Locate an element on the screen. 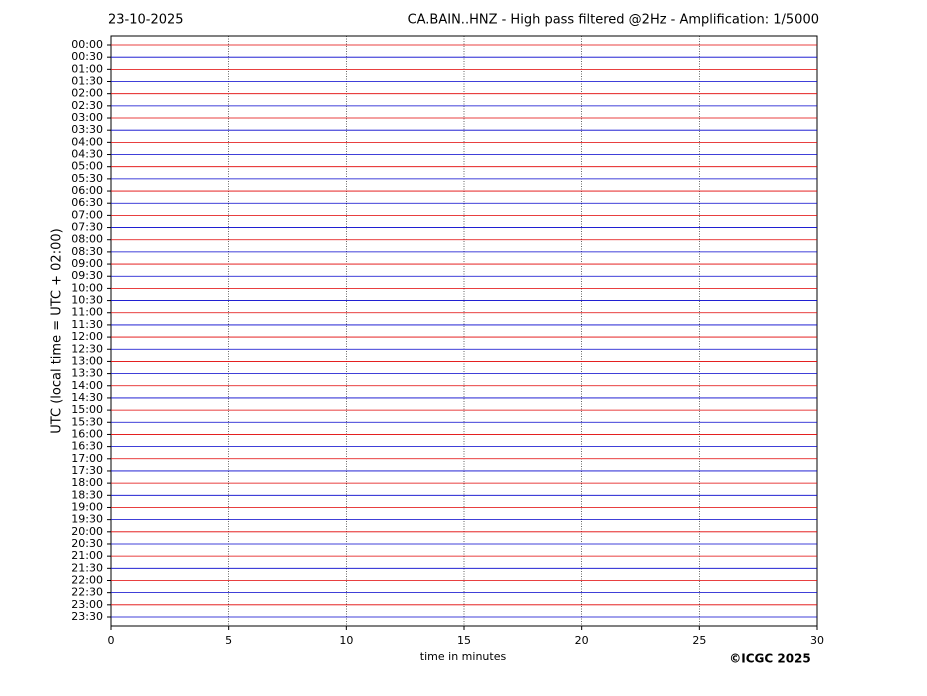 The image size is (927, 696). y-tick-label: 08:30 is located at coordinates (87, 251).